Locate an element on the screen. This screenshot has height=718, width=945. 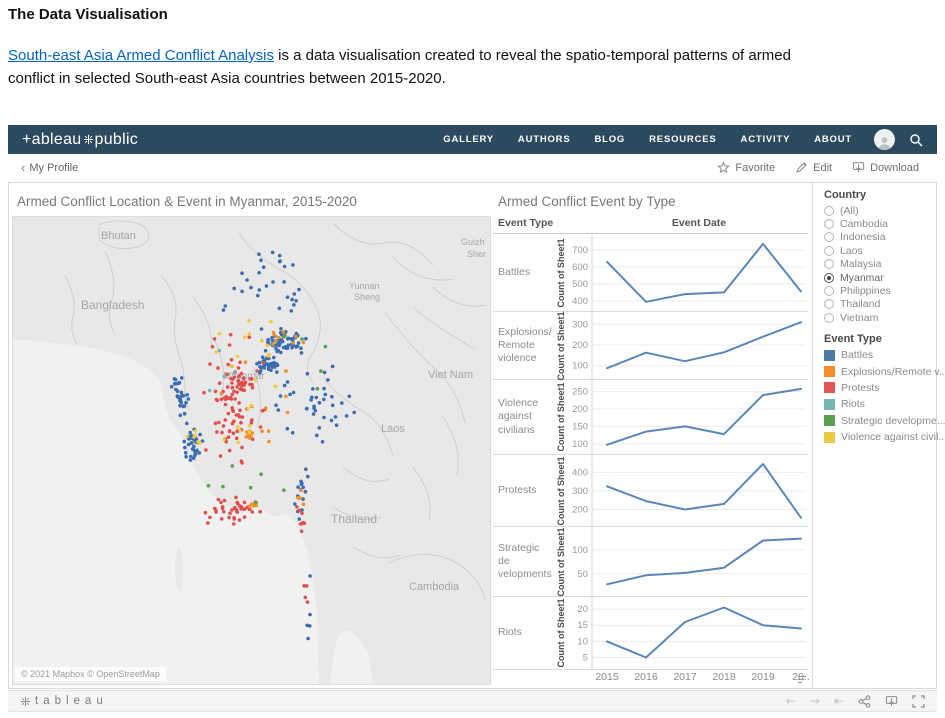
svg-text: 400 is located at coordinates (580, 472).